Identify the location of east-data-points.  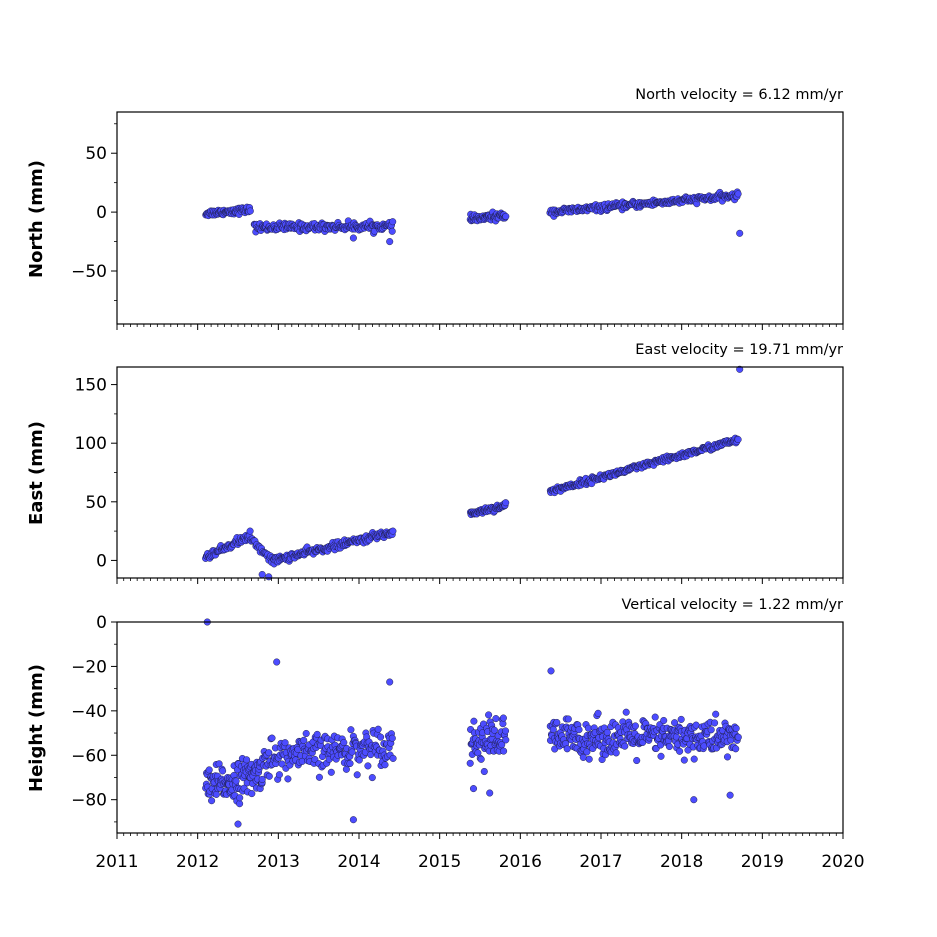
(473, 473).